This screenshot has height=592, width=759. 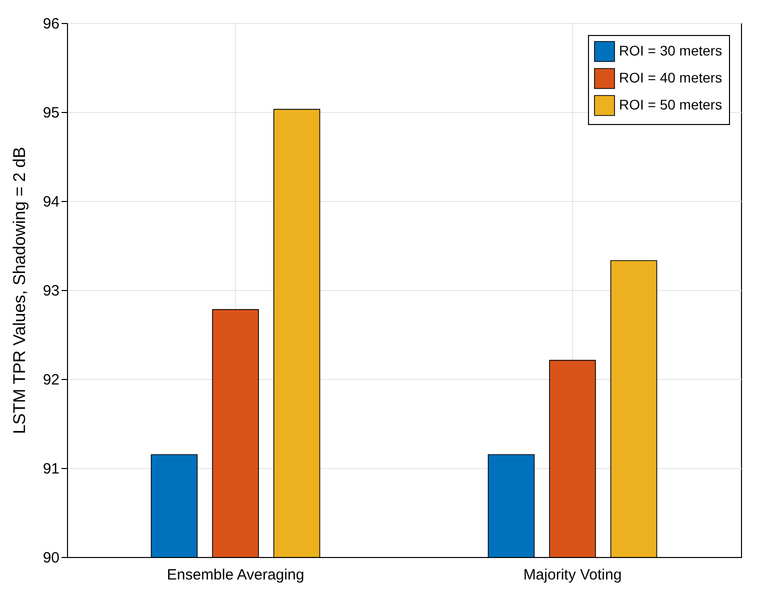 I want to click on x-tick-label: Majority Voting, so click(x=572, y=575).